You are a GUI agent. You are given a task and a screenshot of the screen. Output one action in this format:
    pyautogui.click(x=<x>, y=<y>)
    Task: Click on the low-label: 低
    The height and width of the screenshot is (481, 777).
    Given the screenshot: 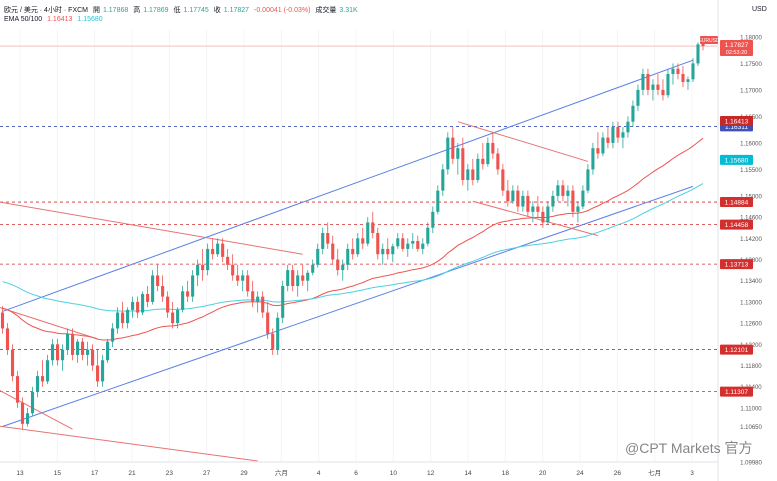 What is the action you would take?
    pyautogui.click(x=177, y=10)
    